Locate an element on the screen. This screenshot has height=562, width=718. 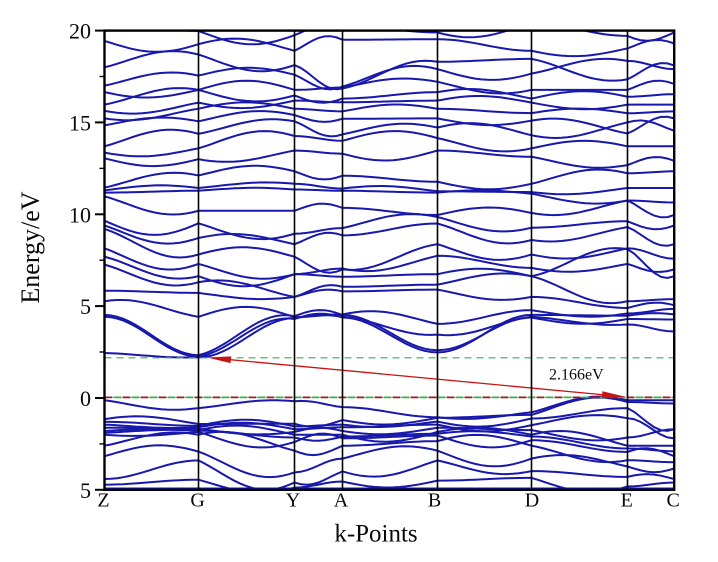
svg-text: Y is located at coordinates (293, 501).